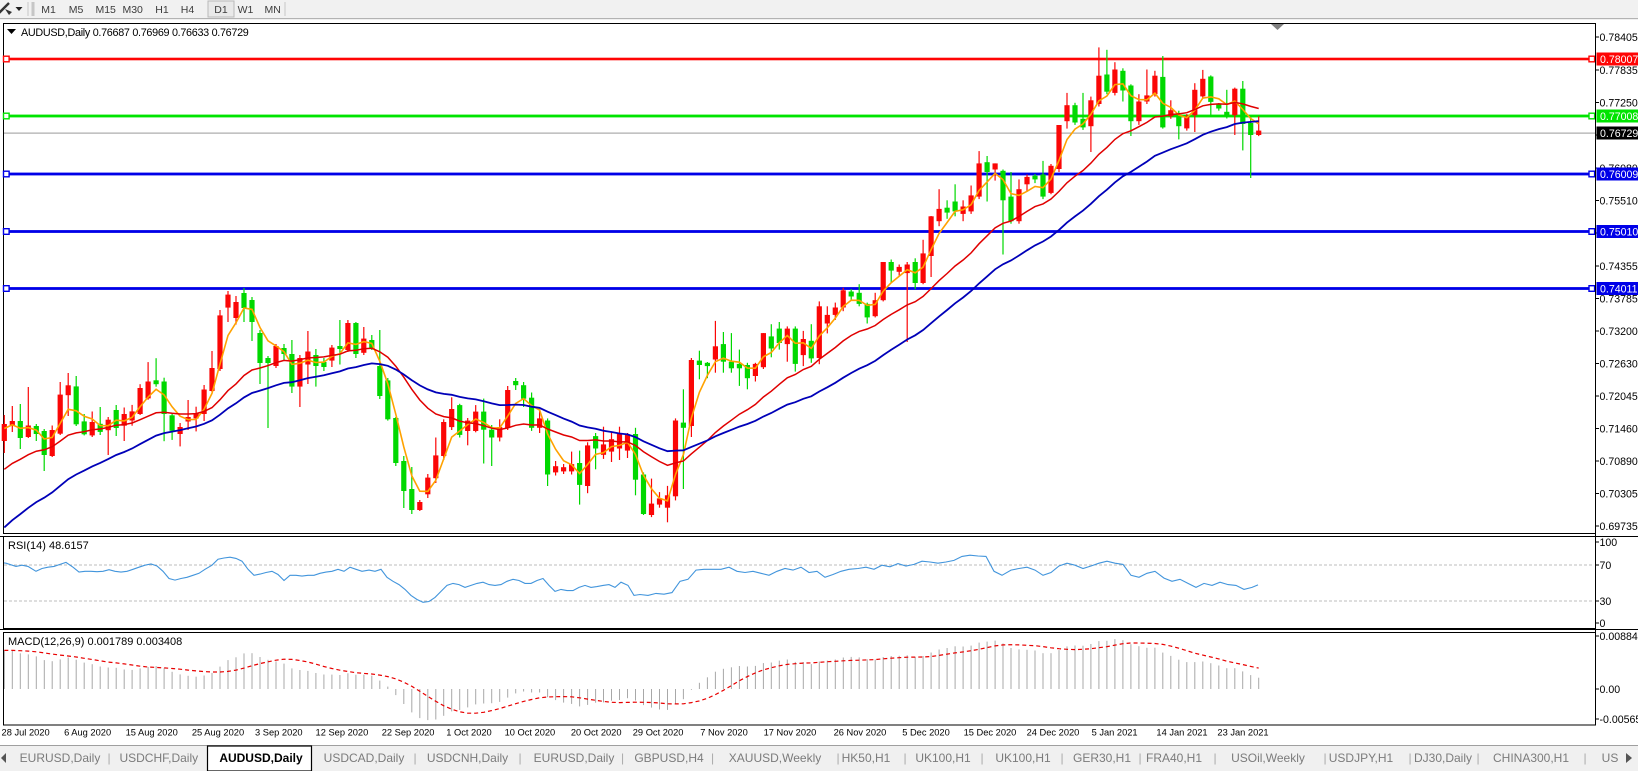 Image resolution: width=1638 pixels, height=771 pixels. Describe the element at coordinates (1619, 38) in the screenshot. I see `svg-text: 0.78405` at that location.